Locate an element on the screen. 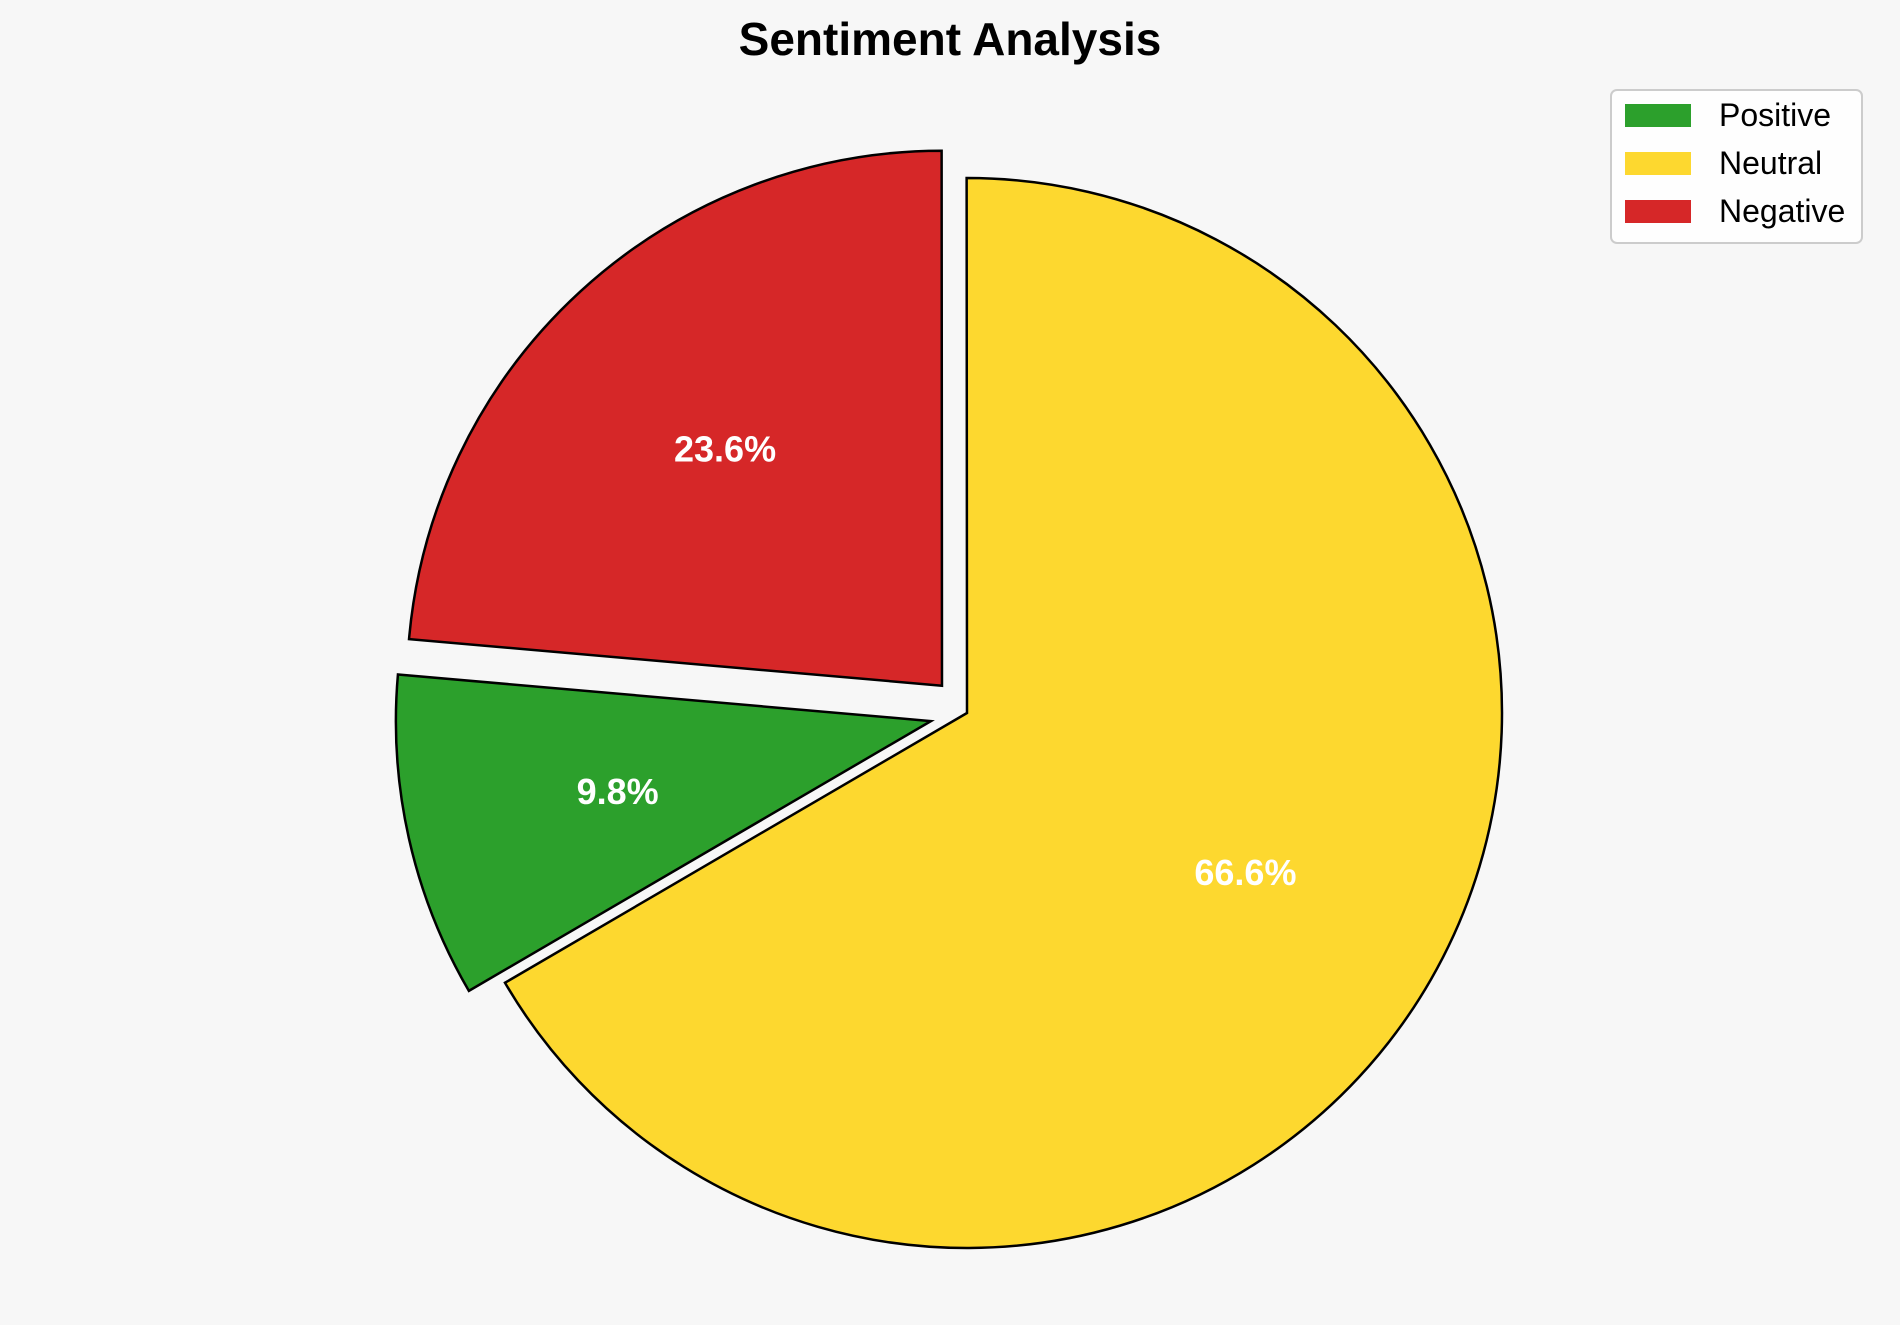  legend-swatch-positive is located at coordinates (1658, 115).